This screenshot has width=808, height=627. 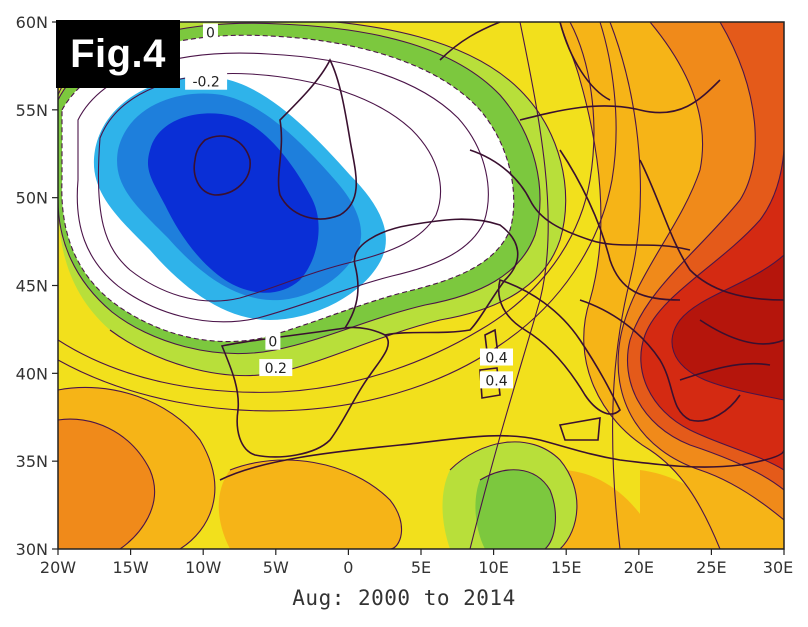 I want to click on contour-label: 0.2, so click(x=276, y=368).